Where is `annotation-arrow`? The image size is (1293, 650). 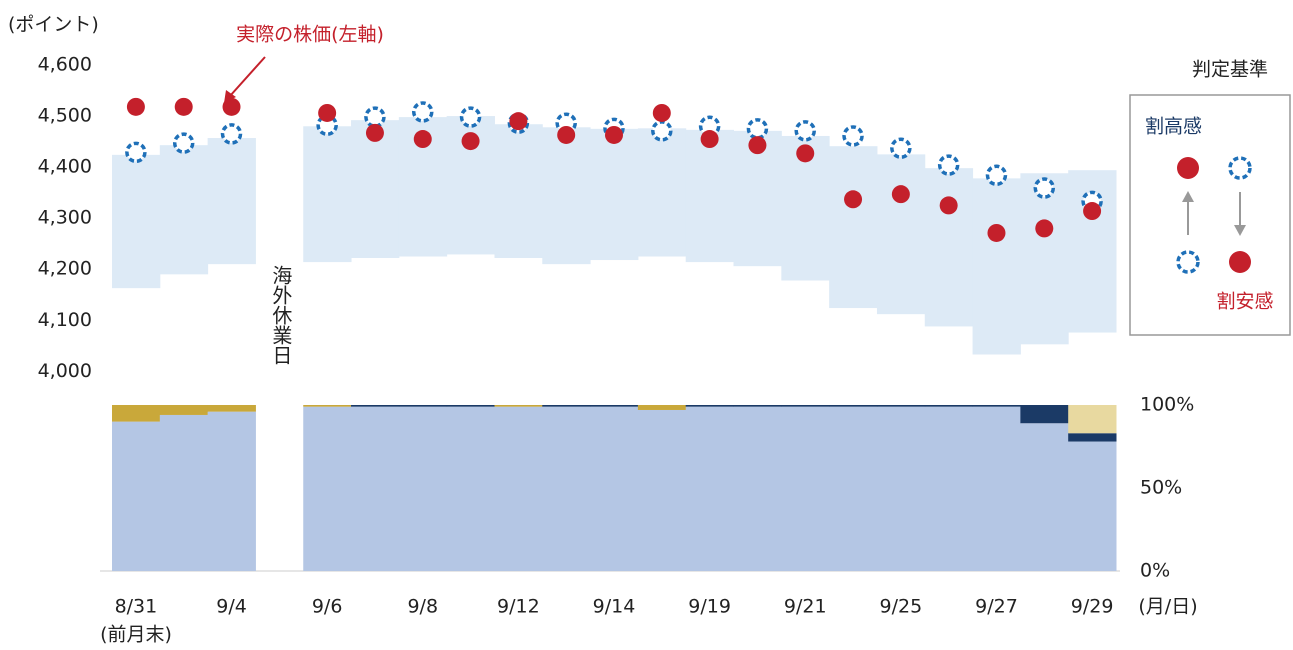
annotation-arrow is located at coordinates (247, 76).